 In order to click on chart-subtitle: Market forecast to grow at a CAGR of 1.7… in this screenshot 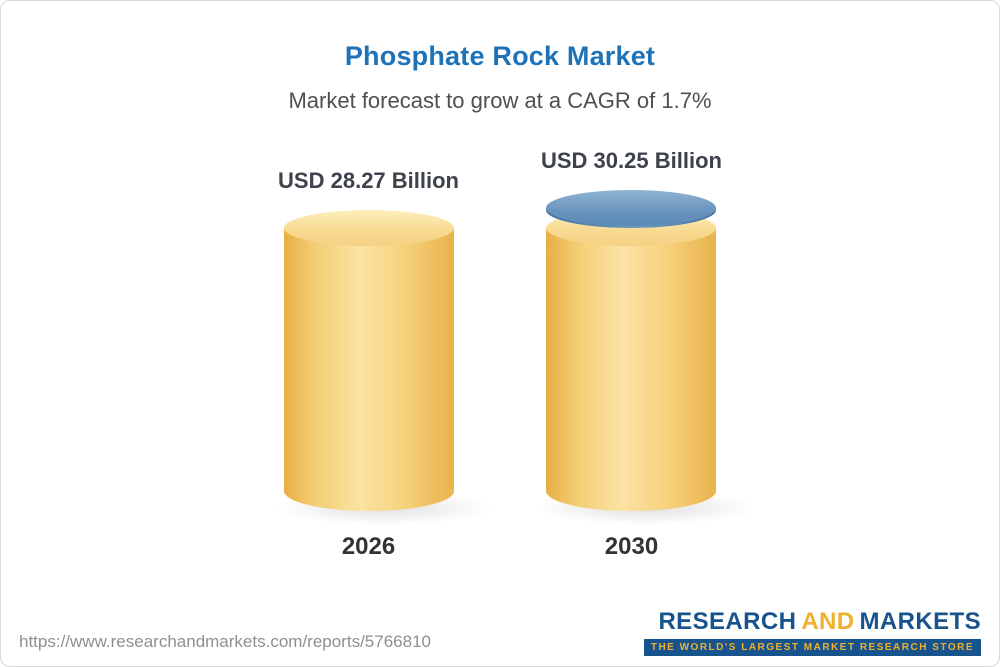, I will do `click(500, 100)`.